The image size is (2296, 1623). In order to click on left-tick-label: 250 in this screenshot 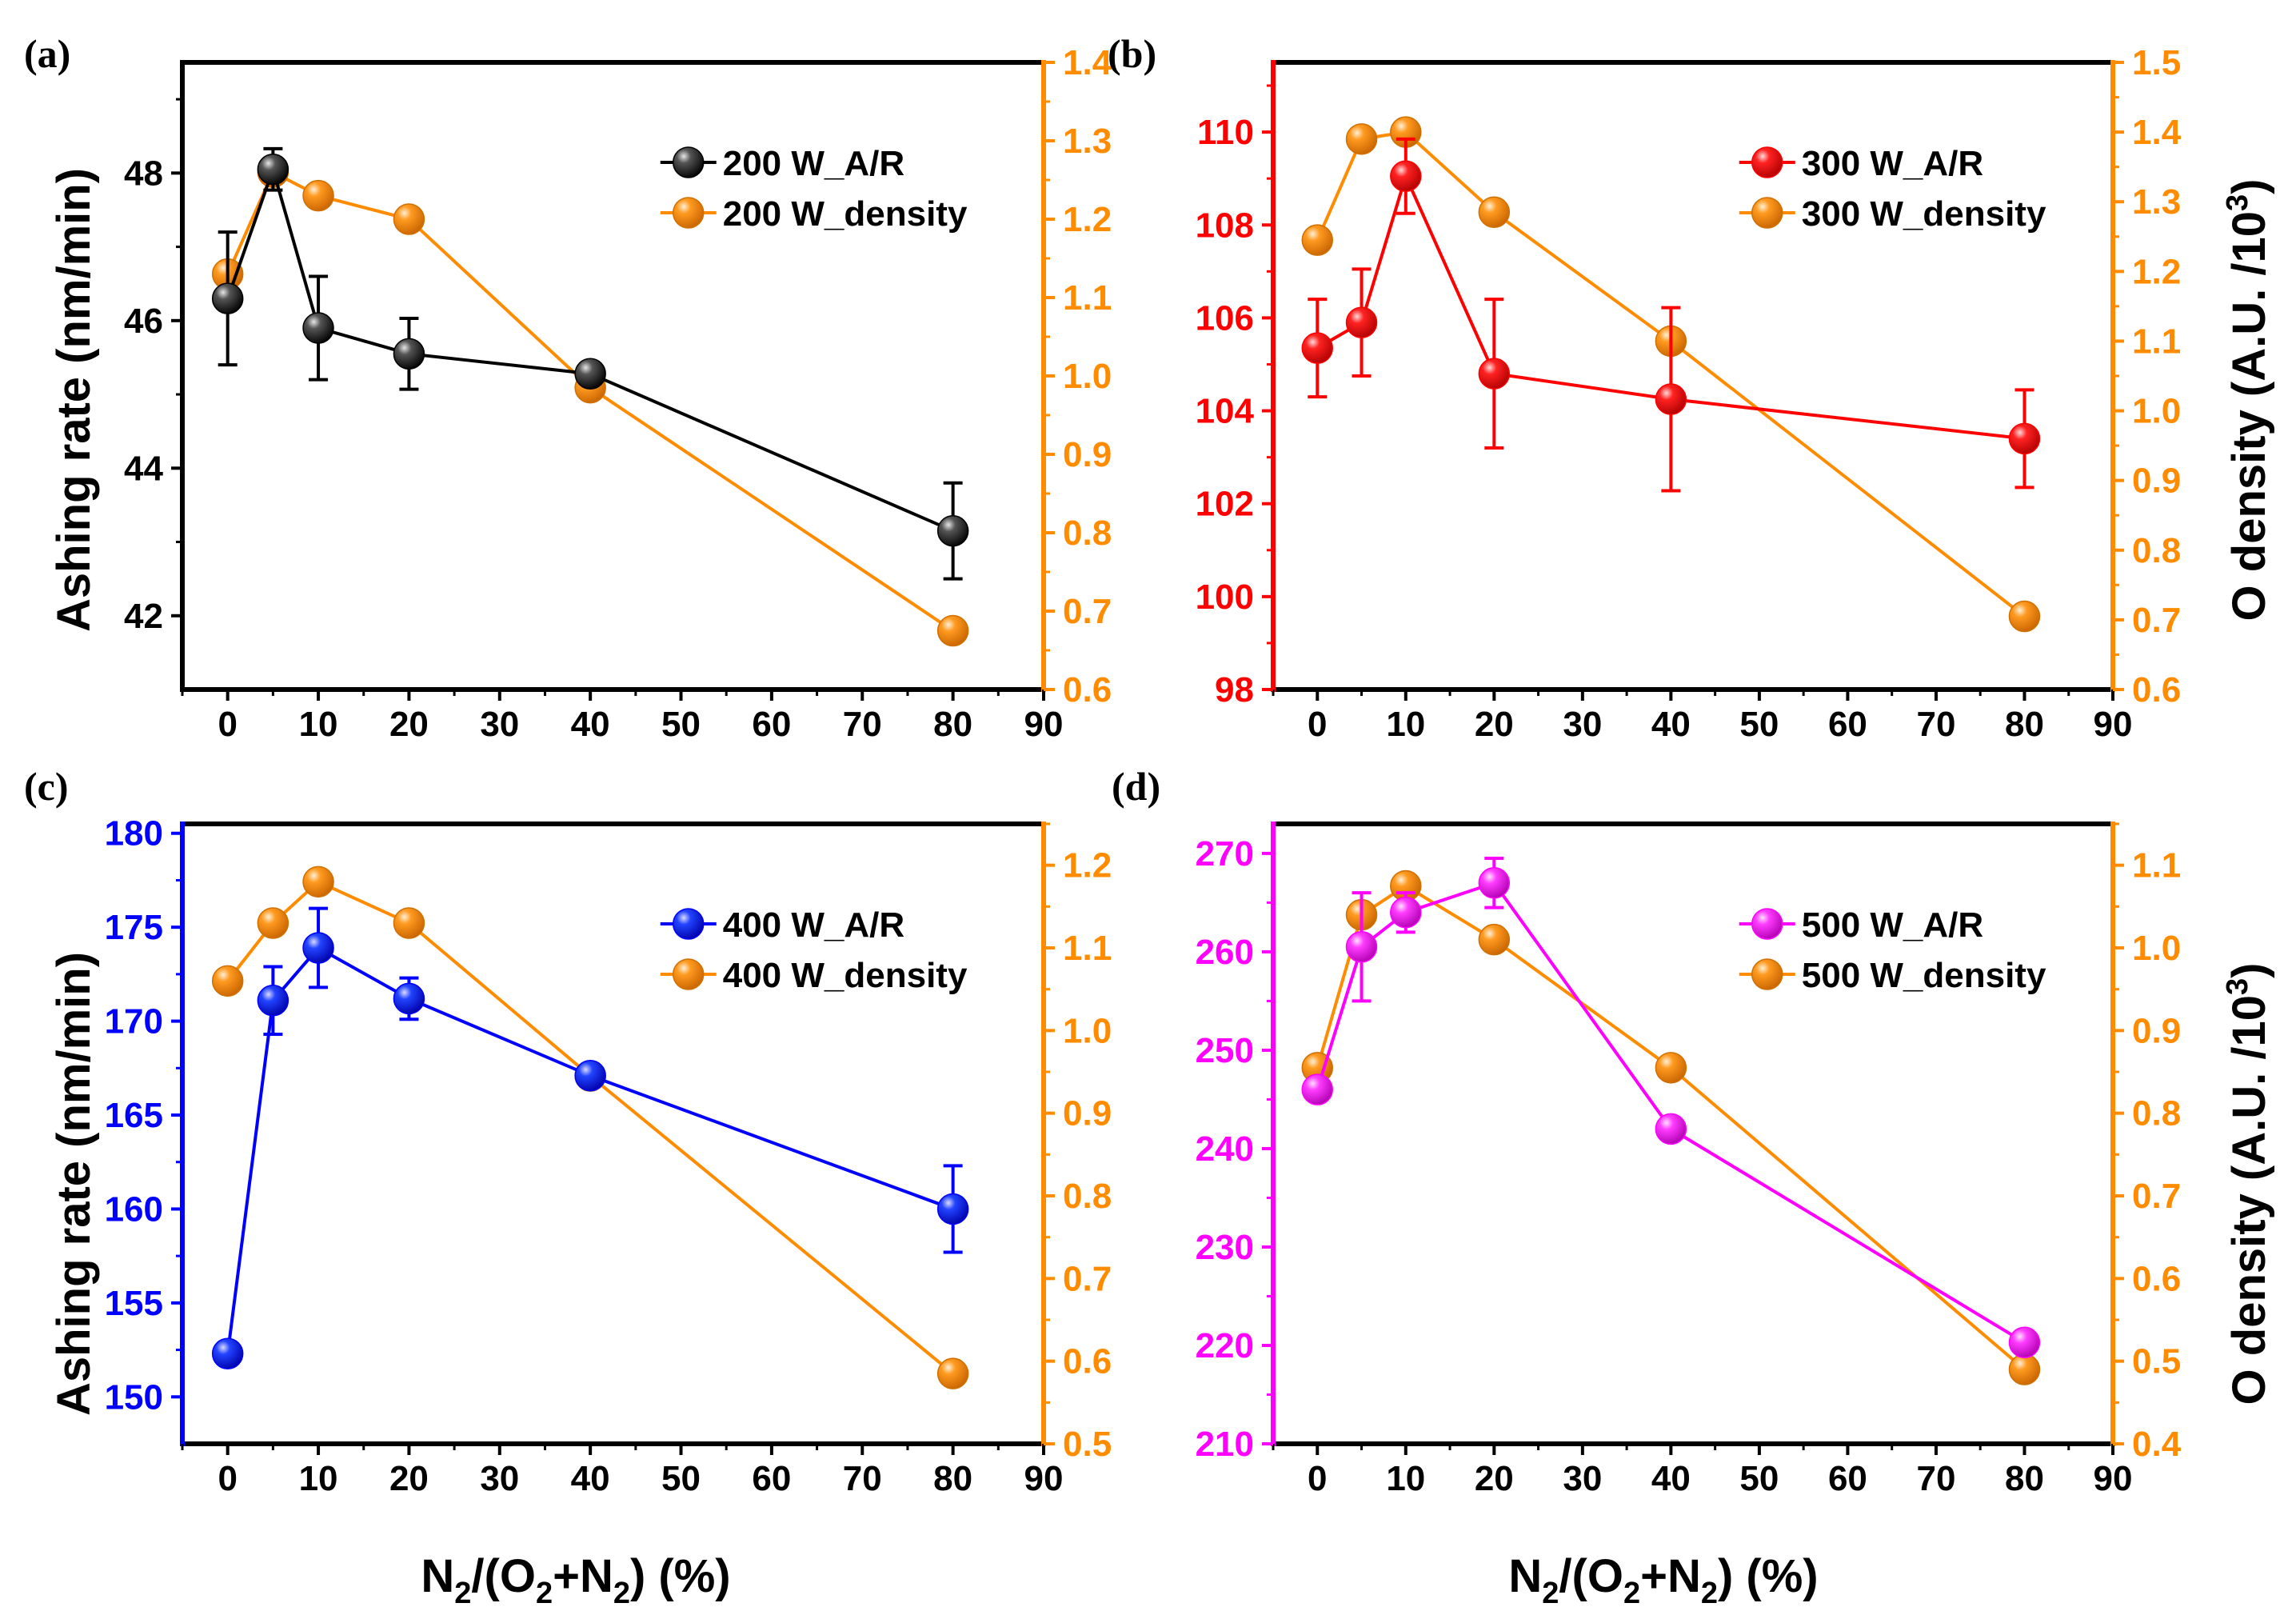, I will do `click(1225, 1050)`.